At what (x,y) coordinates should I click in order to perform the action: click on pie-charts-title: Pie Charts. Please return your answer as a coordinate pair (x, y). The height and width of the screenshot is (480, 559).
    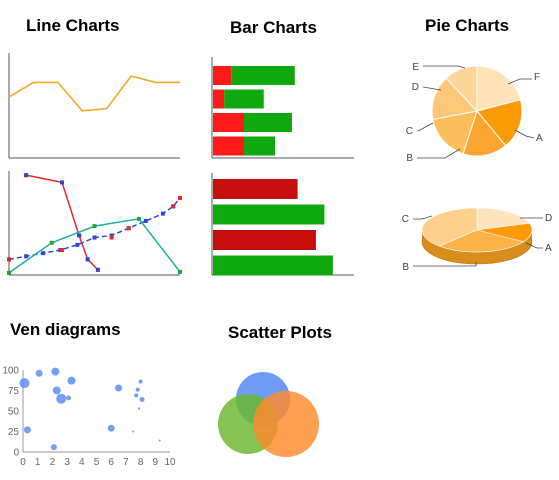
    Looking at the image, I should click on (467, 25).